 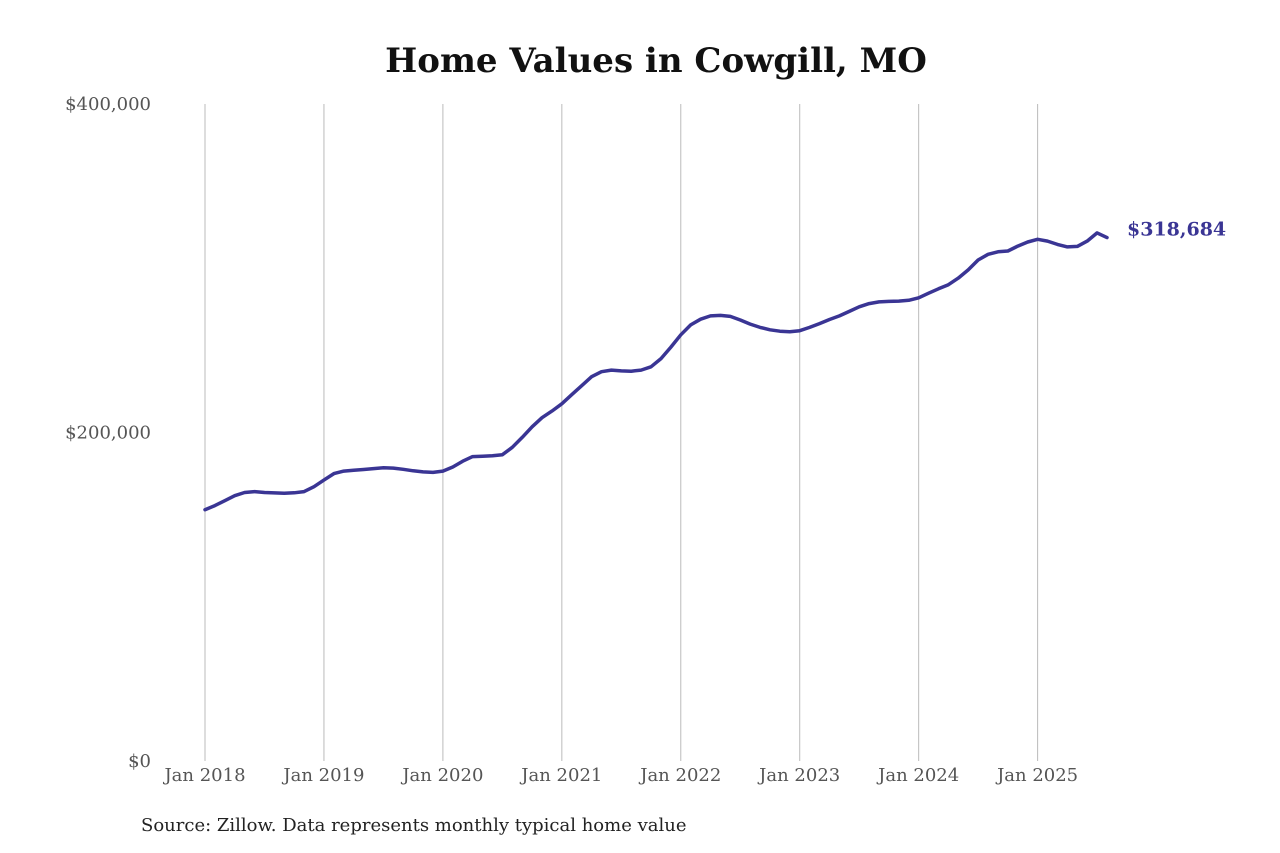 I want to click on y-tick-label: $200,000, so click(x=108, y=433).